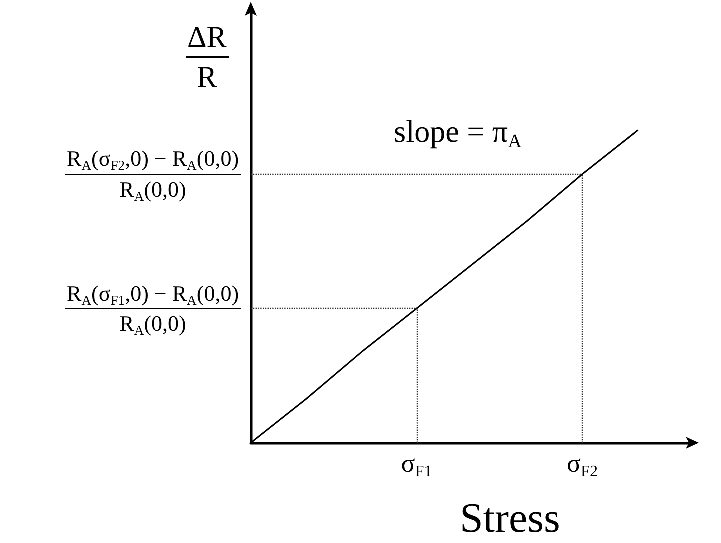  I want to click on x-tick-label: σ$_{F2}$, so click(582, 464).